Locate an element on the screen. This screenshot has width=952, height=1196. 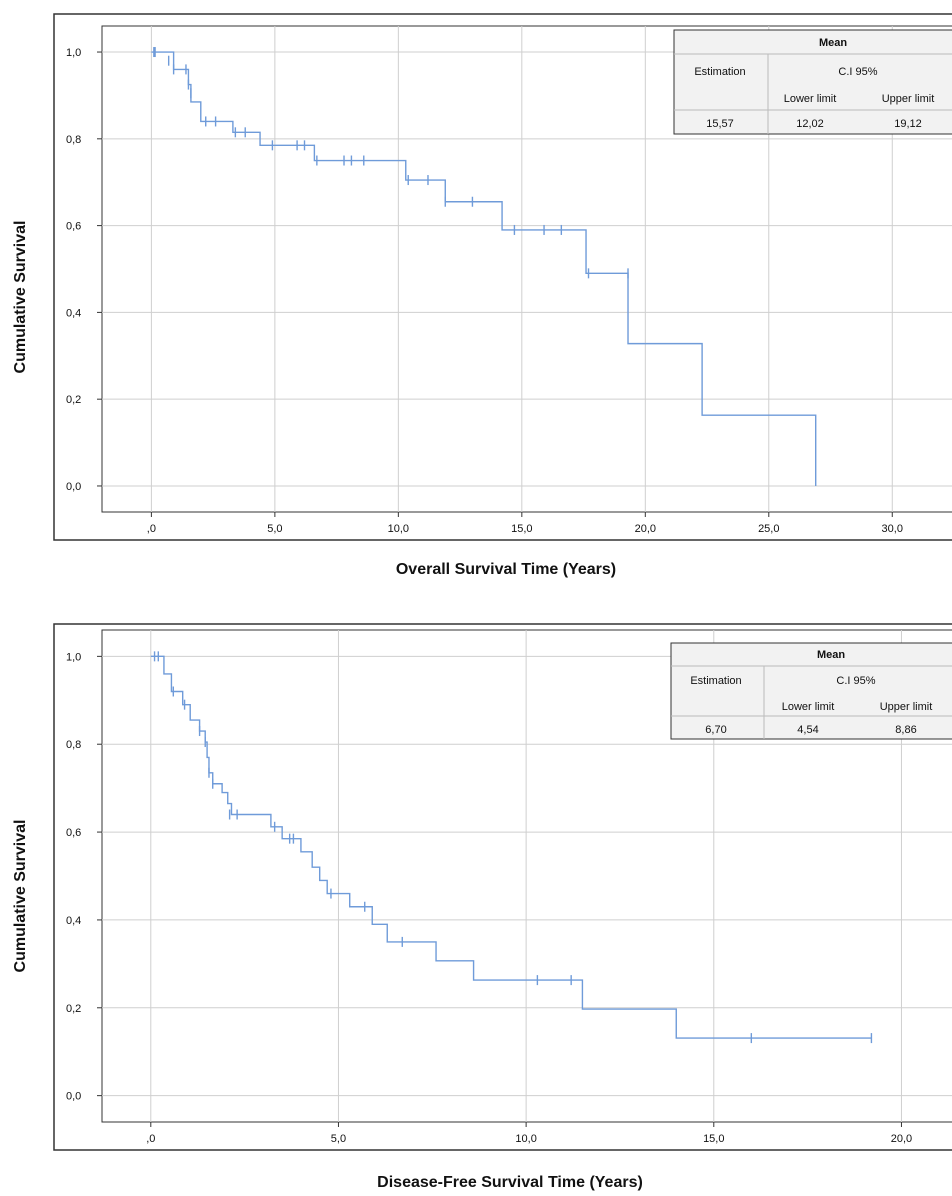
chart2-legend-upper: 8,86 is located at coordinates (905, 730).